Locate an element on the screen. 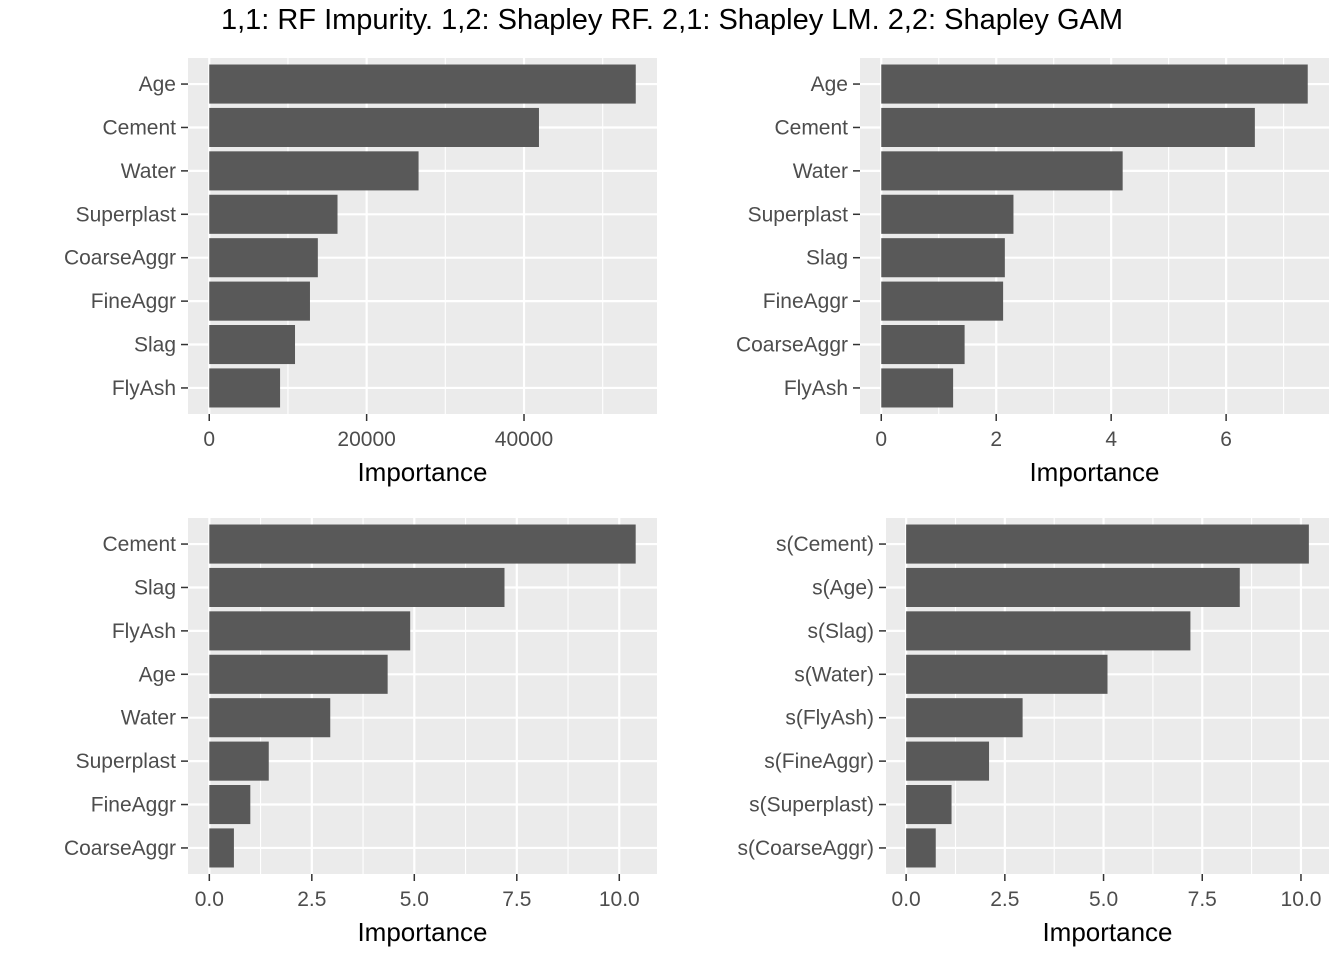 This screenshot has height=960, width=1344. y-tick-label: s(CoarseAggr) is located at coordinates (805, 848).